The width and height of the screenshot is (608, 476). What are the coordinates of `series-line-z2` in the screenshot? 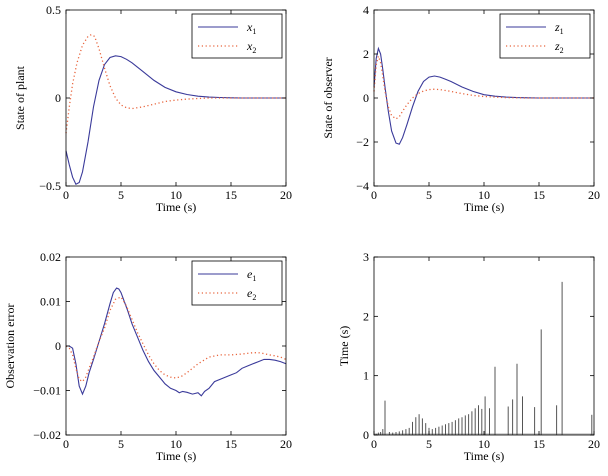 It's located at (483, 86).